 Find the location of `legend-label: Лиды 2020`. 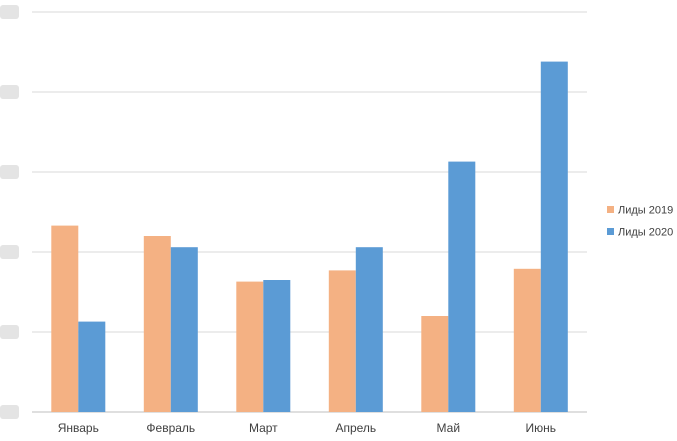

legend-label: Лиды 2020 is located at coordinates (645, 233).